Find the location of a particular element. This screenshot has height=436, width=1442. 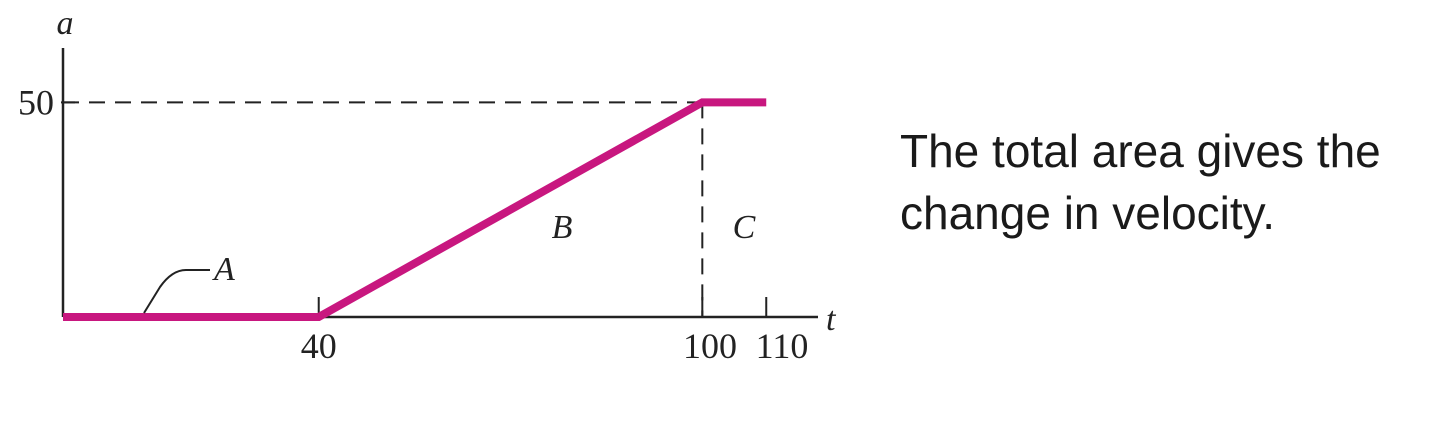

leader-line-a is located at coordinates (176, 291).